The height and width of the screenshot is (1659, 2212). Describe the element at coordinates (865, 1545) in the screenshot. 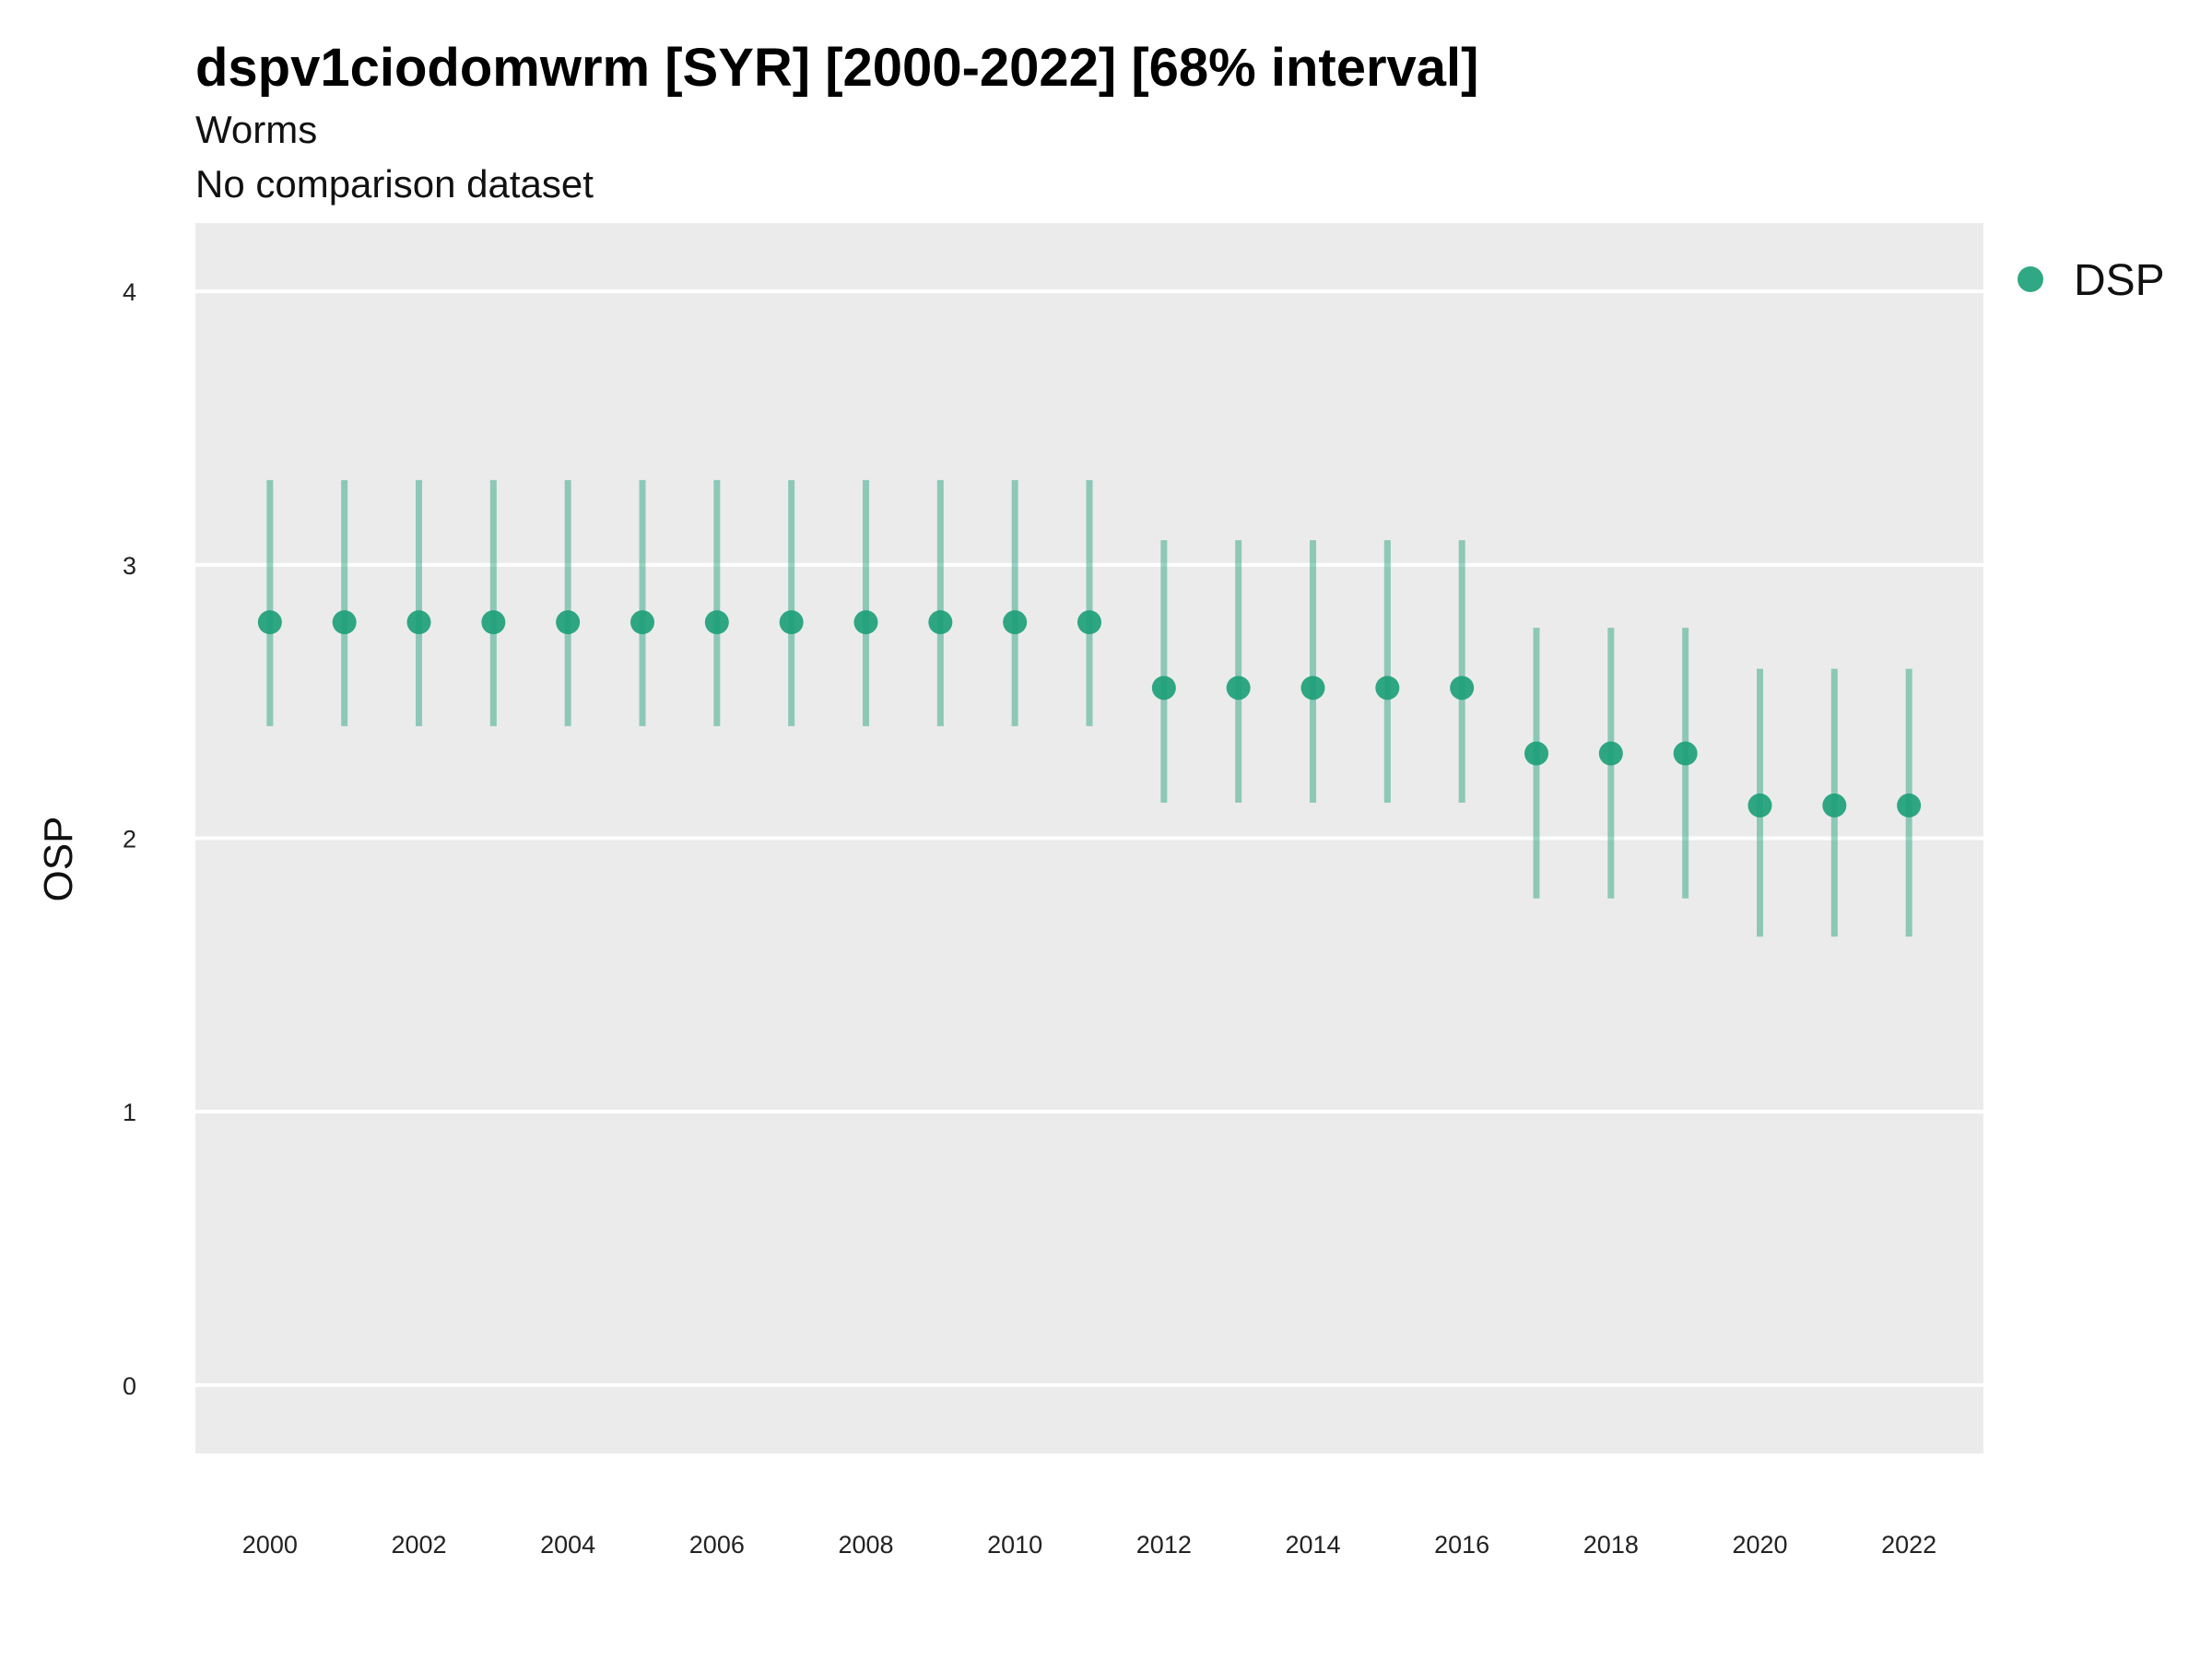

I see `x-tick-label: 2008` at that location.